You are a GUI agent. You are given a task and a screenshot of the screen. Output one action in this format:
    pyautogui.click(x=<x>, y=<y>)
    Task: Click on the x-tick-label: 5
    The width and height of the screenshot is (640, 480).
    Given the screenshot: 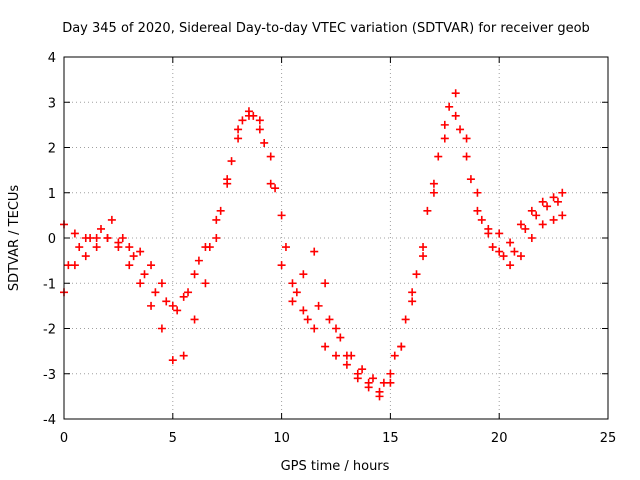 What is the action you would take?
    pyautogui.click(x=173, y=438)
    